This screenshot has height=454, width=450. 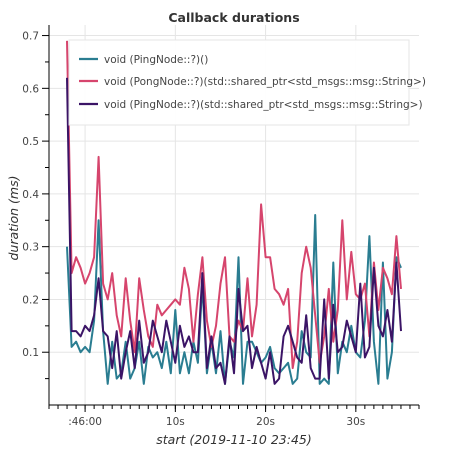 I want to click on y-tick-label: 0.2, so click(x=30, y=300).